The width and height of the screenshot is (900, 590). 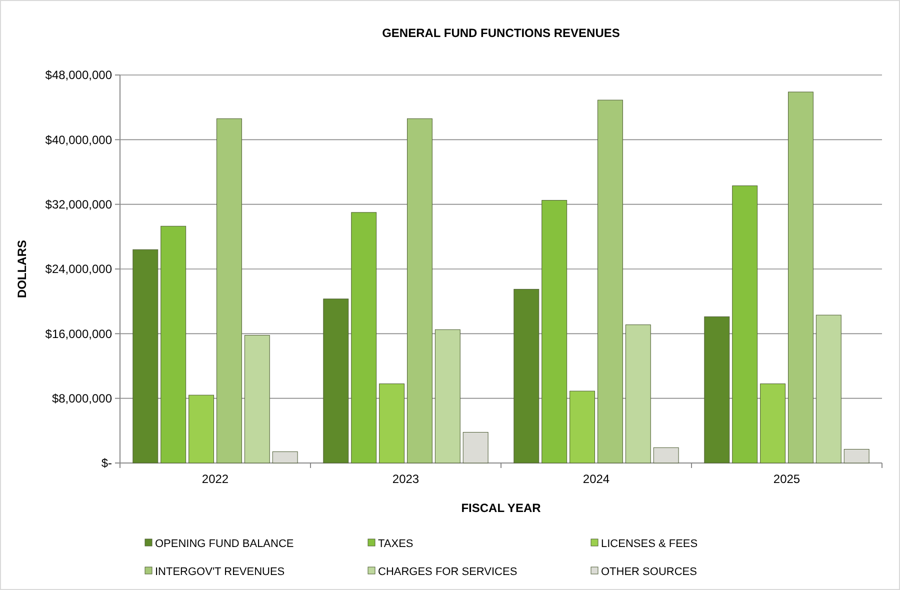 I want to click on x-axis-title: FISCAL YEAR, so click(x=501, y=508).